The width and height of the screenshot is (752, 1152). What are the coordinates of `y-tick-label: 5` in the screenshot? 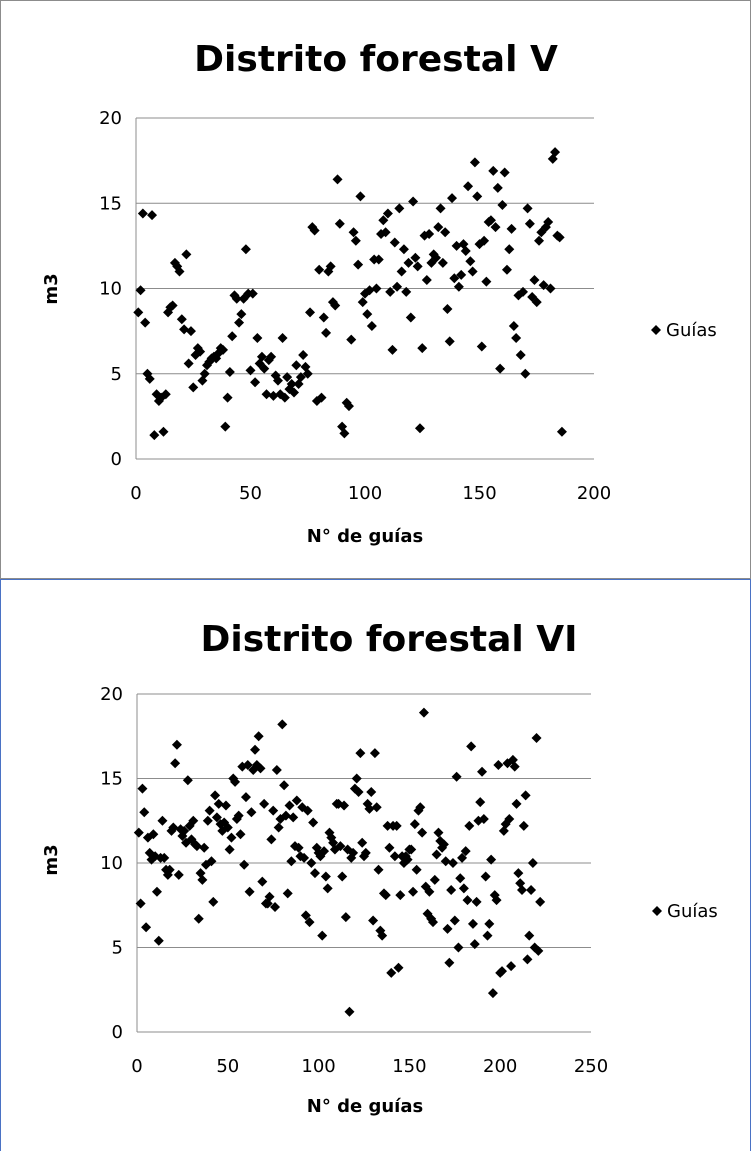 It's located at (117, 948).